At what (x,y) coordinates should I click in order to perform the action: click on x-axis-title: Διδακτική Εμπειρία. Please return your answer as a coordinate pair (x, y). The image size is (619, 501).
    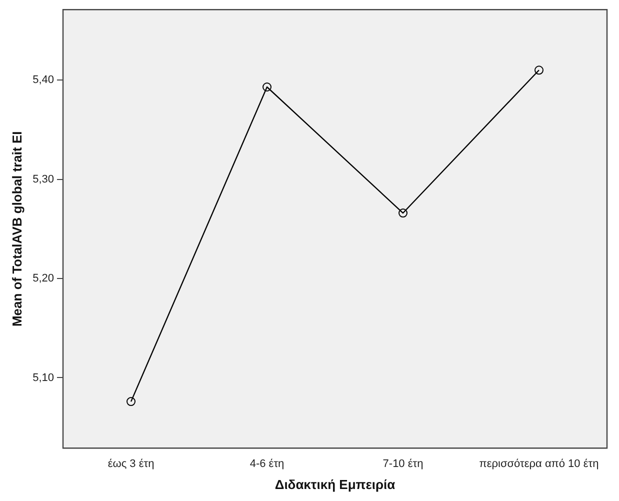
    Looking at the image, I should click on (335, 484).